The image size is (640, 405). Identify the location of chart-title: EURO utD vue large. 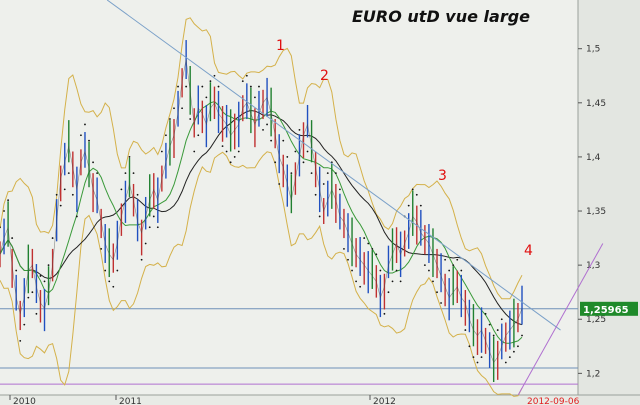
(441, 16).